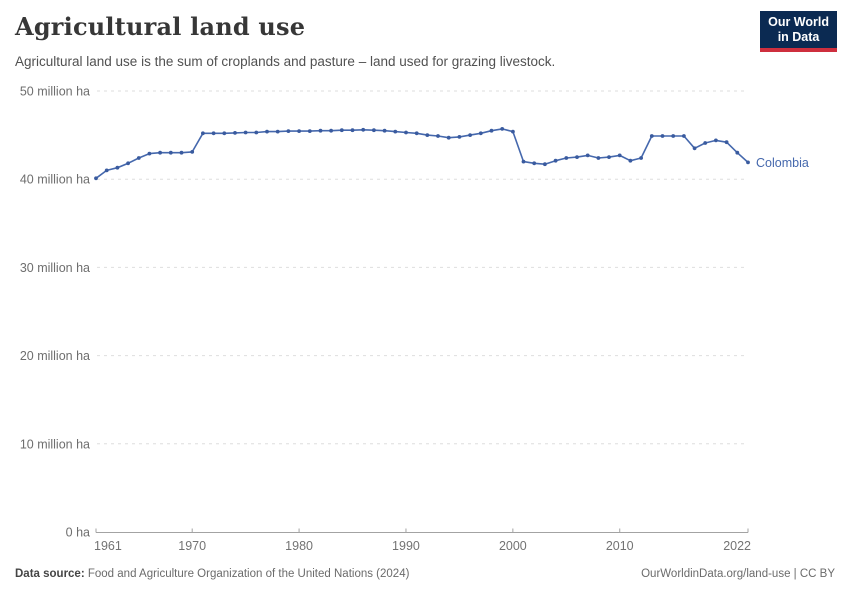 The image size is (850, 600). I want to click on owid-url-license-link: OurWorldinData.org/land-use | CC BY, so click(738, 574).